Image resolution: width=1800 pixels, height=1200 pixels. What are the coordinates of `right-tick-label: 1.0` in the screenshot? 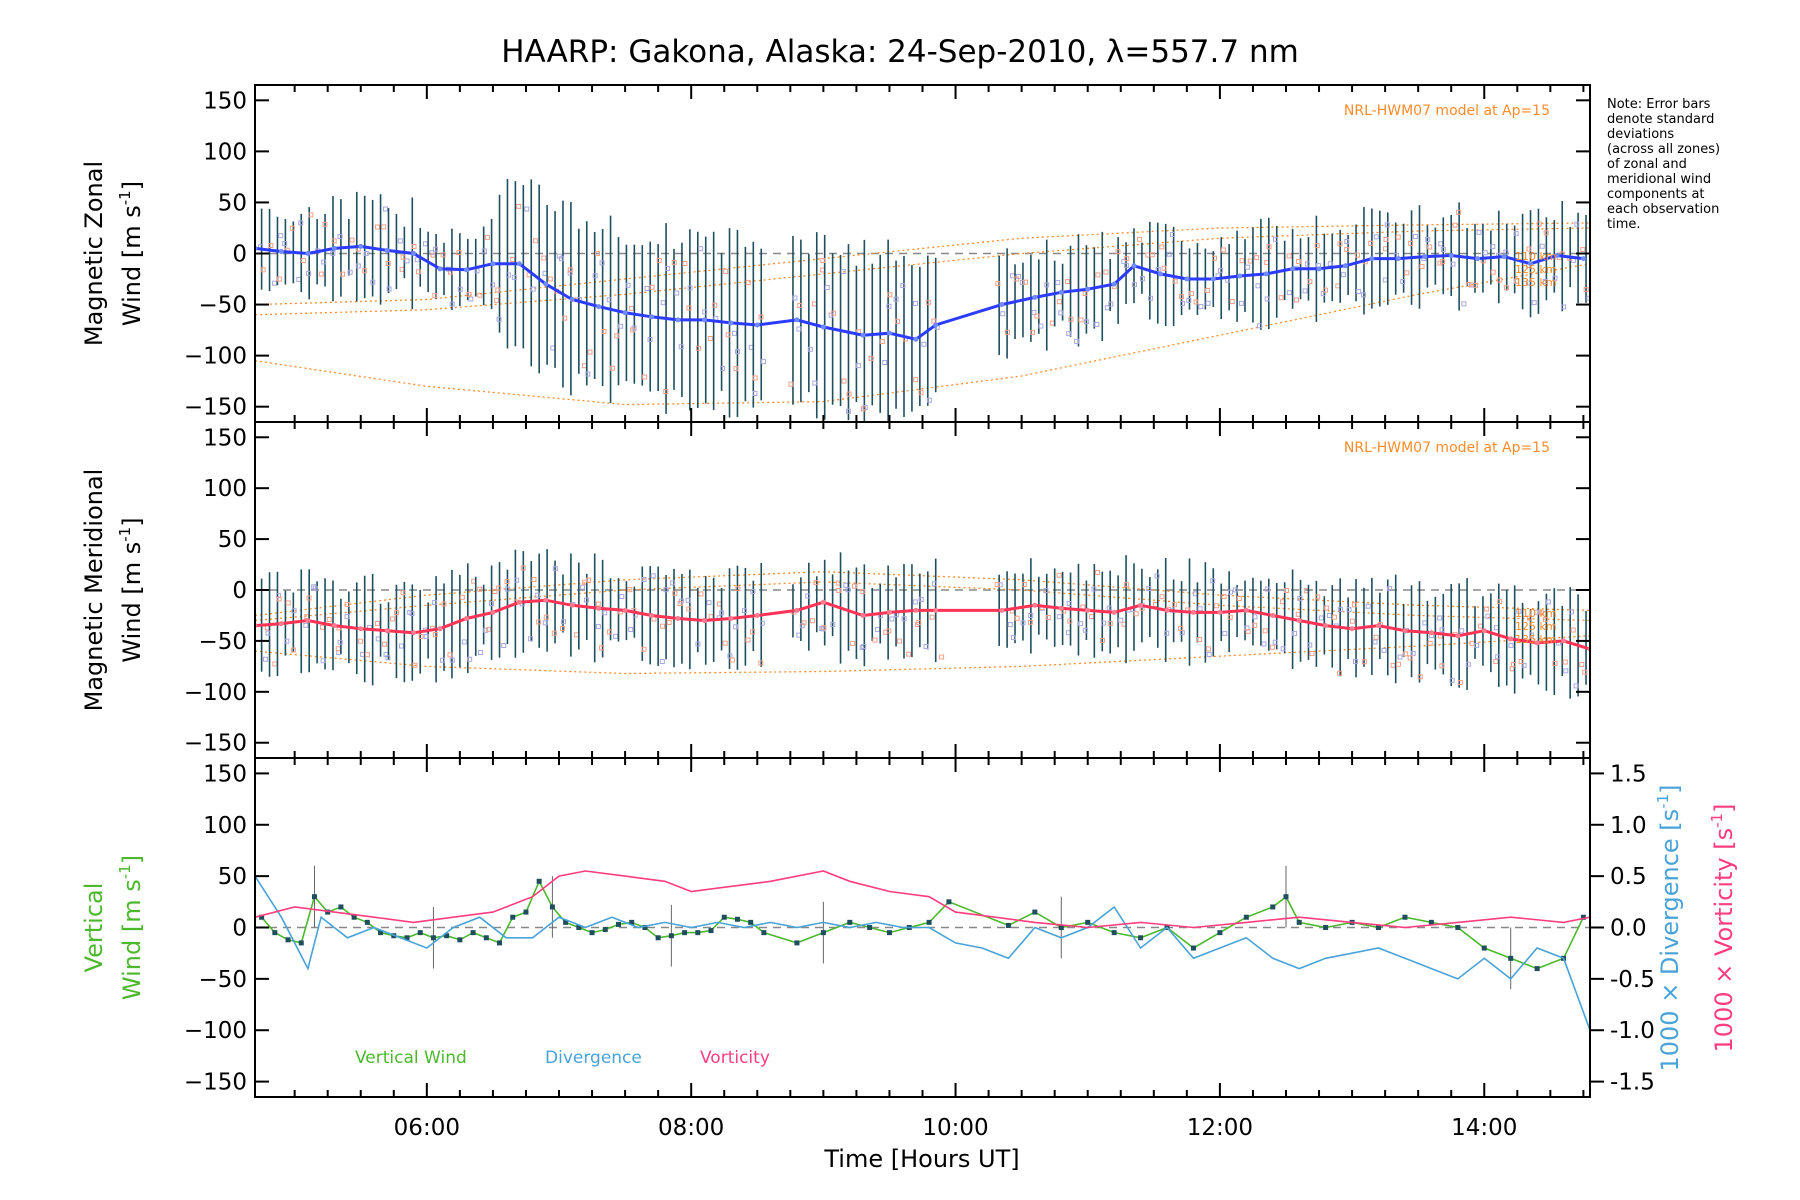 It's located at (1628, 826).